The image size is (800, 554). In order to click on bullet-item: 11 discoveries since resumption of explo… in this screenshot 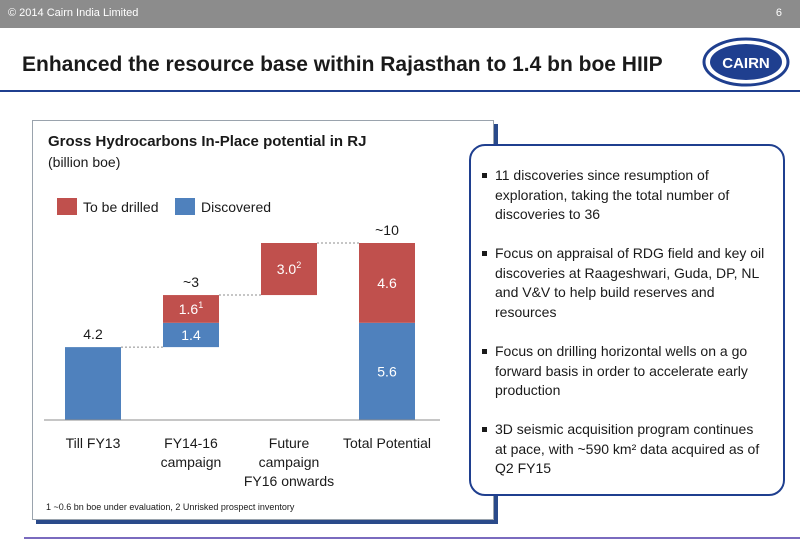, I will do `click(623, 195)`.